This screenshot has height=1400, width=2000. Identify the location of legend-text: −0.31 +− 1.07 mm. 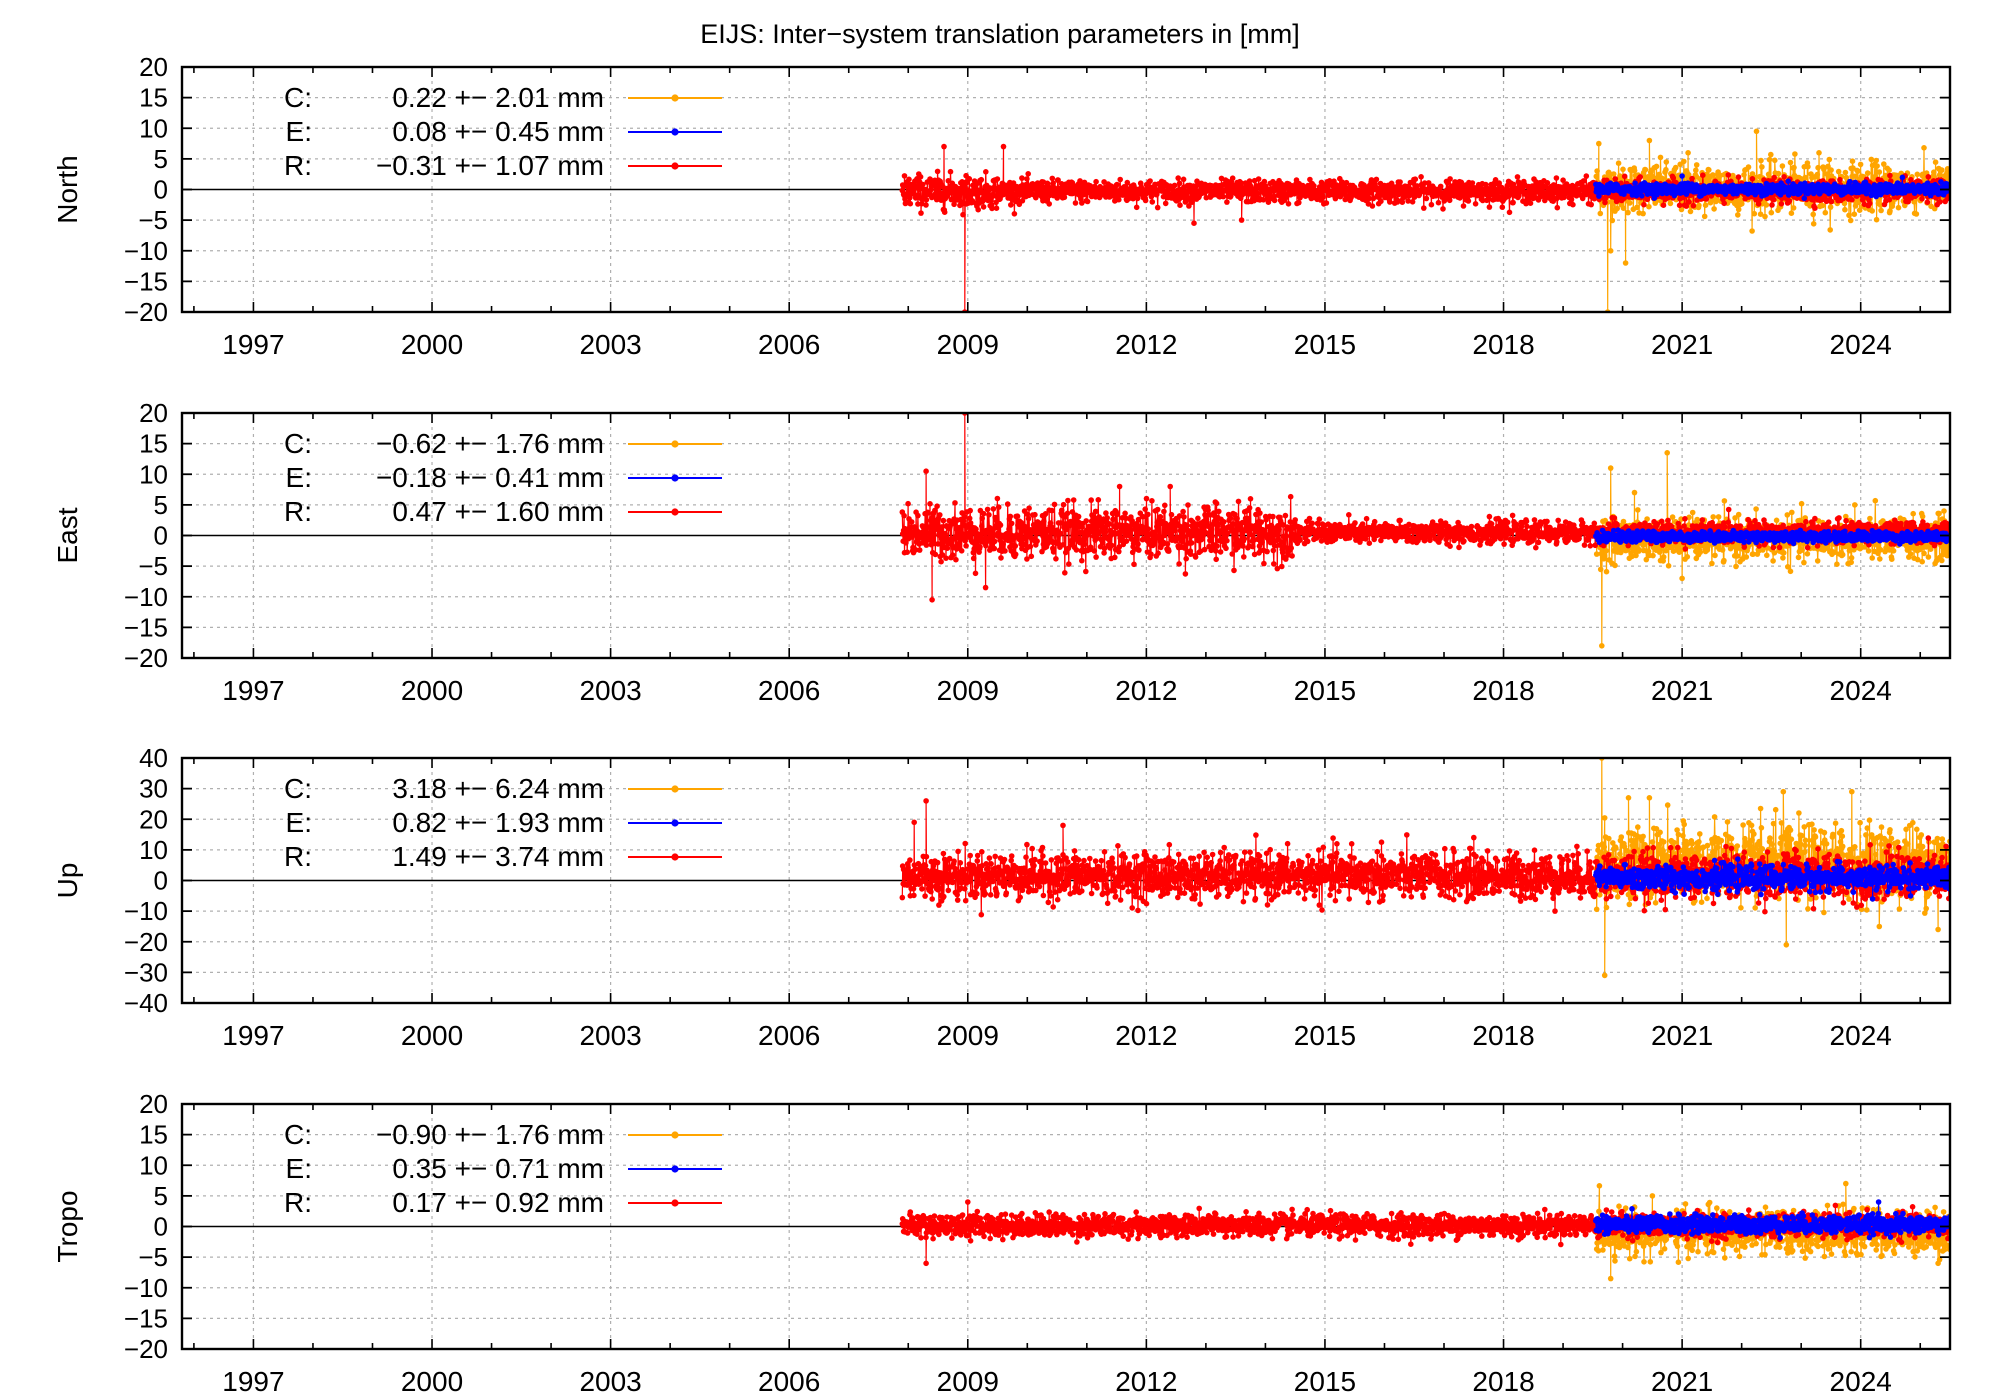
(490, 165).